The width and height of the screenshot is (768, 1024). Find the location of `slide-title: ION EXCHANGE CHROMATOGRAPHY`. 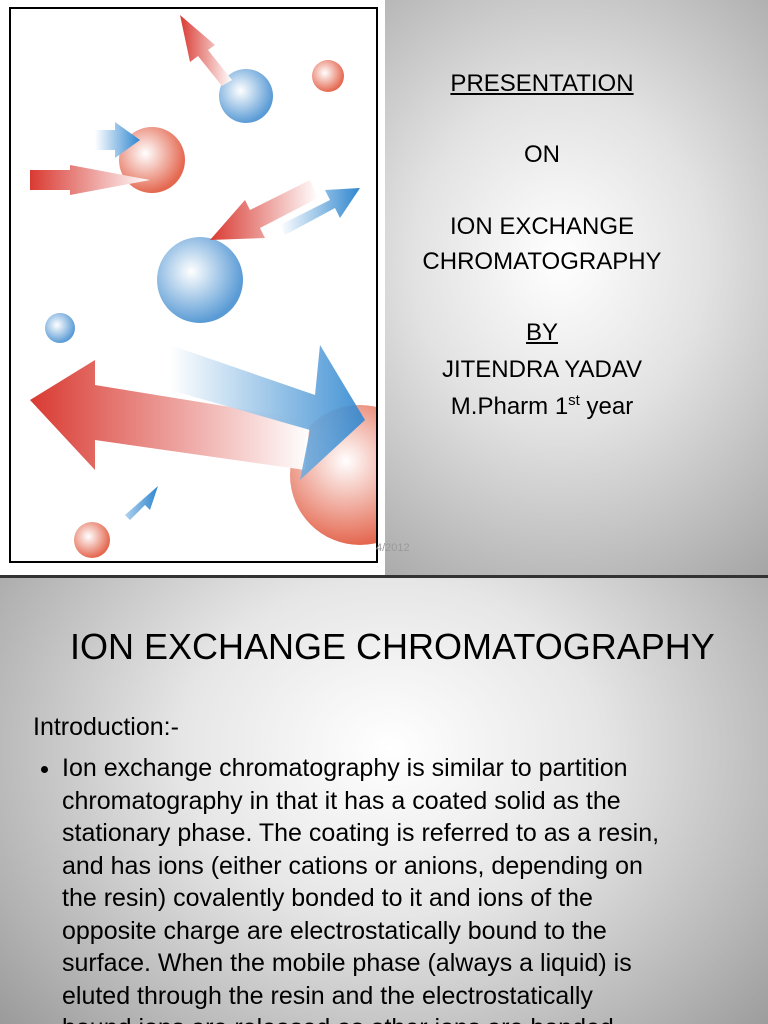

slide-title: ION EXCHANGE CHROMATOGRAPHY is located at coordinates (392, 646).